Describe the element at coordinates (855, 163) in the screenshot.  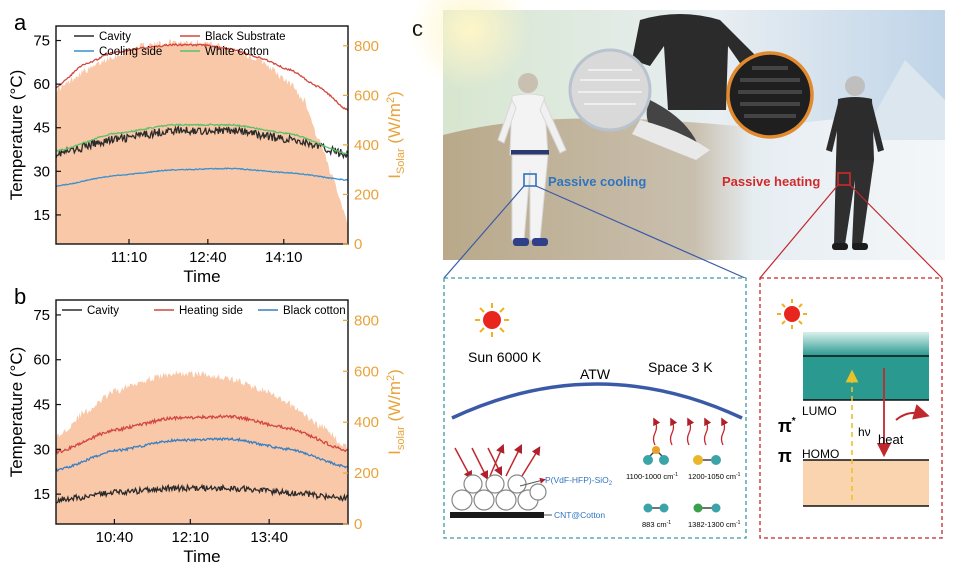
I see `walker-black-clothes` at that location.